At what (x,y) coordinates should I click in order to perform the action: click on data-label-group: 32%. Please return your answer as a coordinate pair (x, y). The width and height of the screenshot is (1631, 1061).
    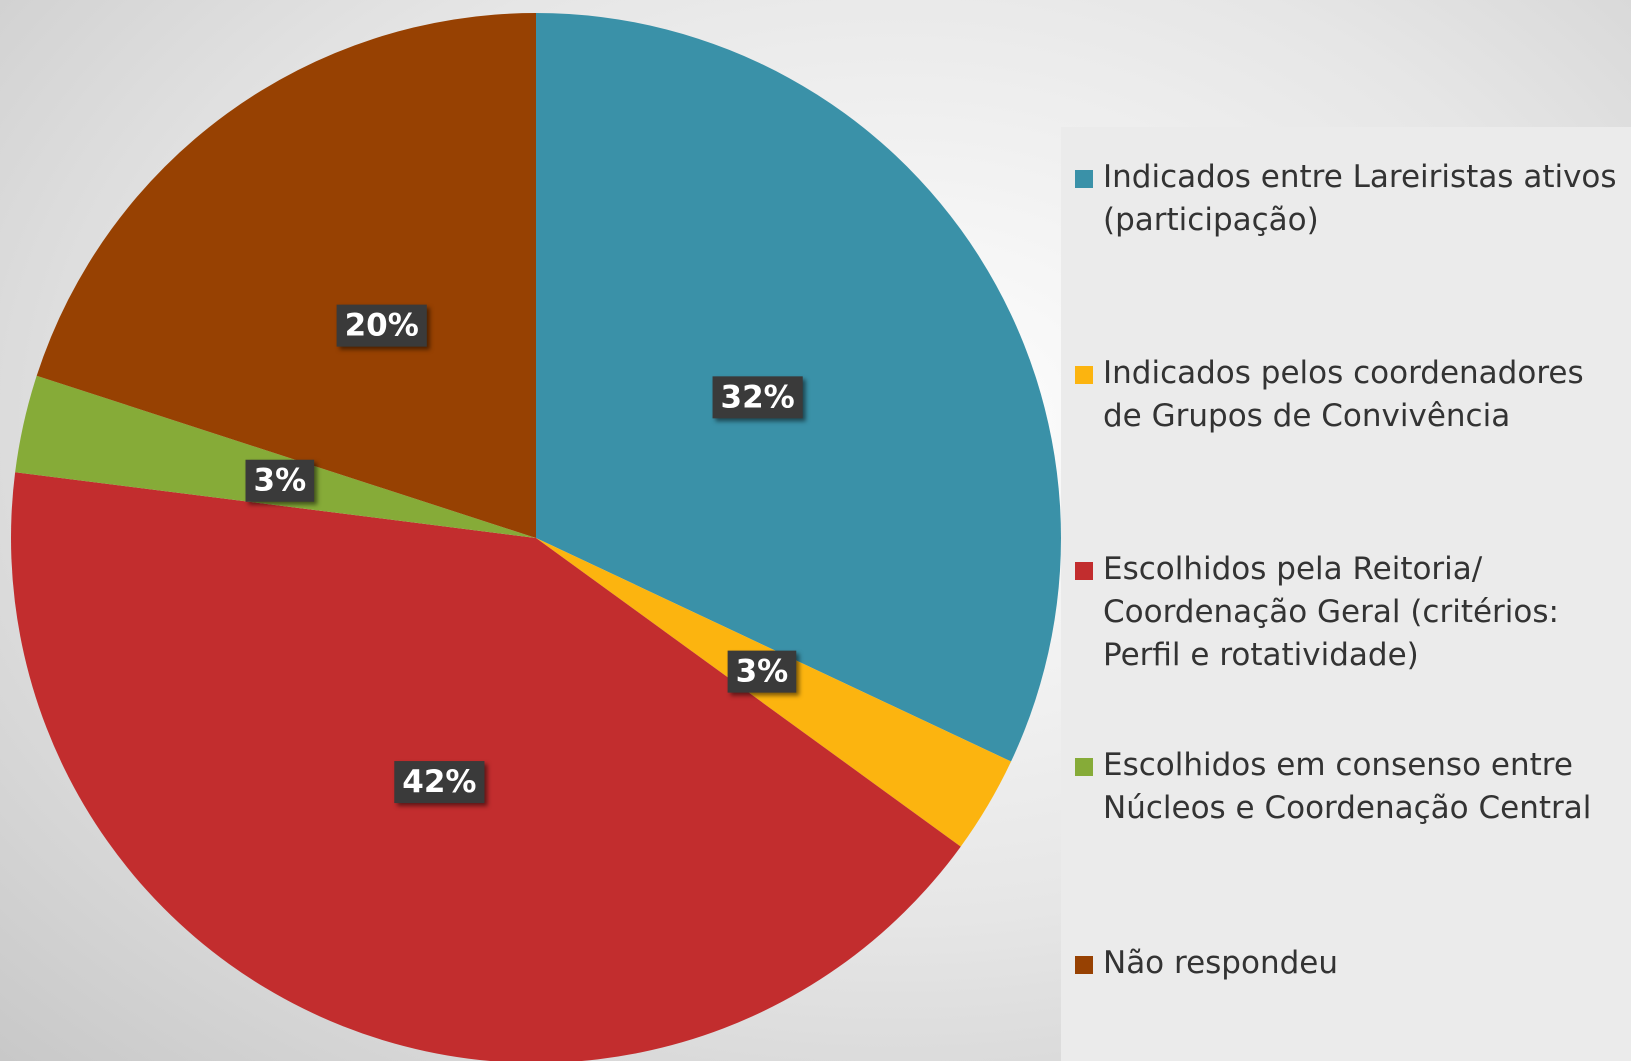
    Looking at the image, I should click on (757, 397).